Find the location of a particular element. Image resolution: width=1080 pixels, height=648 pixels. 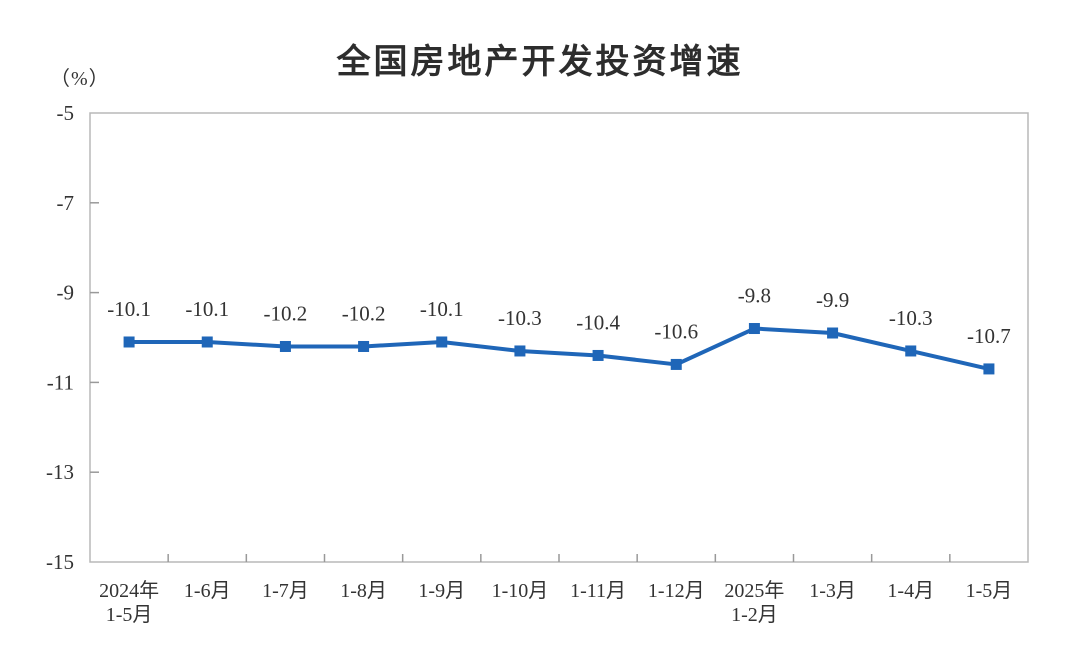

y-tick-label: -5 is located at coordinates (66, 113).